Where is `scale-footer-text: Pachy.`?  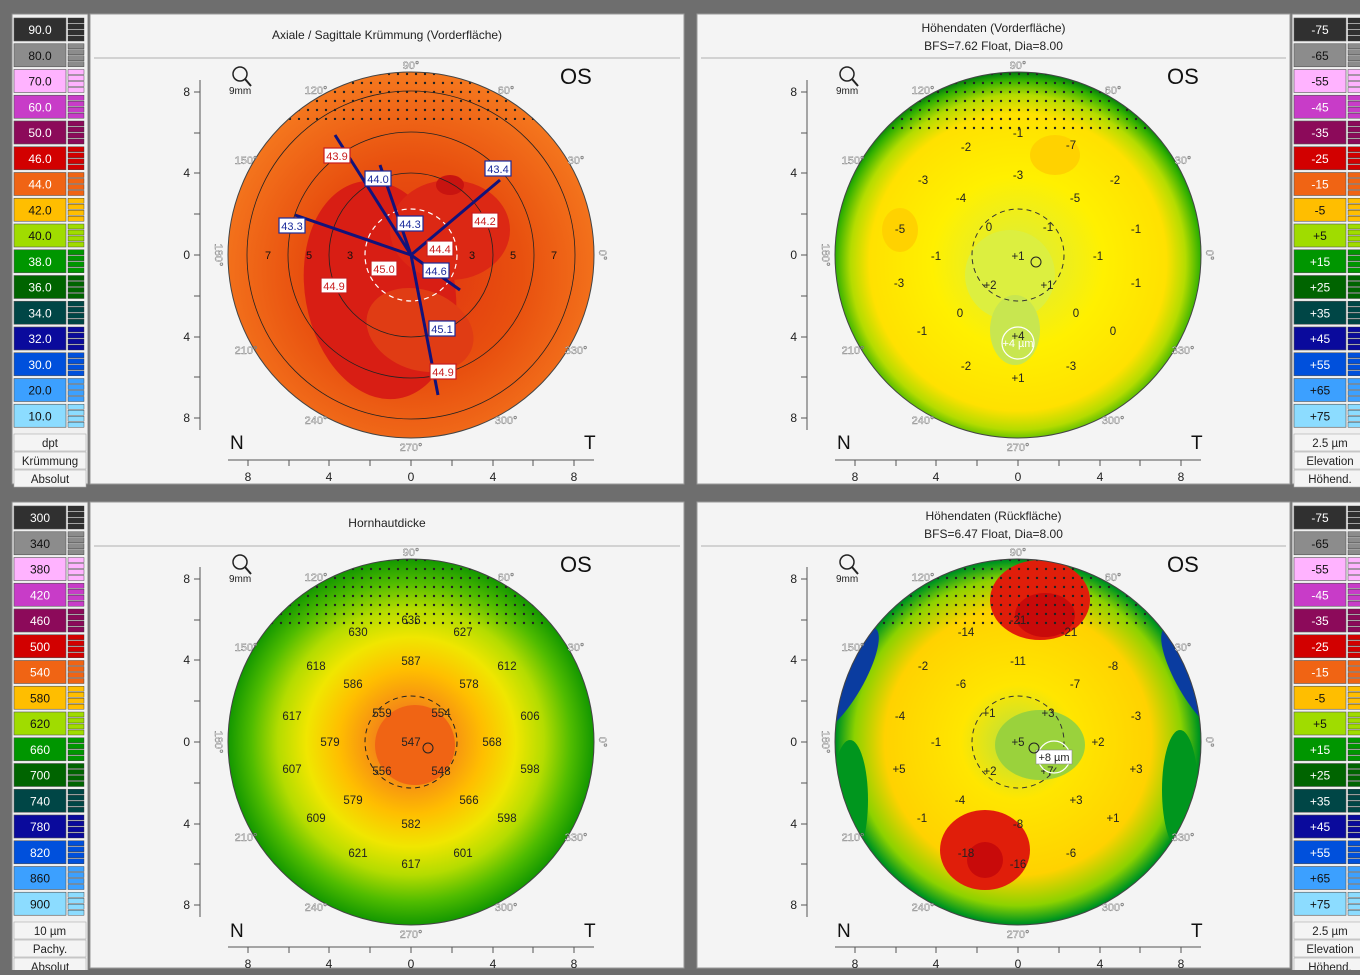
scale-footer-text: Pachy. is located at coordinates (50, 950).